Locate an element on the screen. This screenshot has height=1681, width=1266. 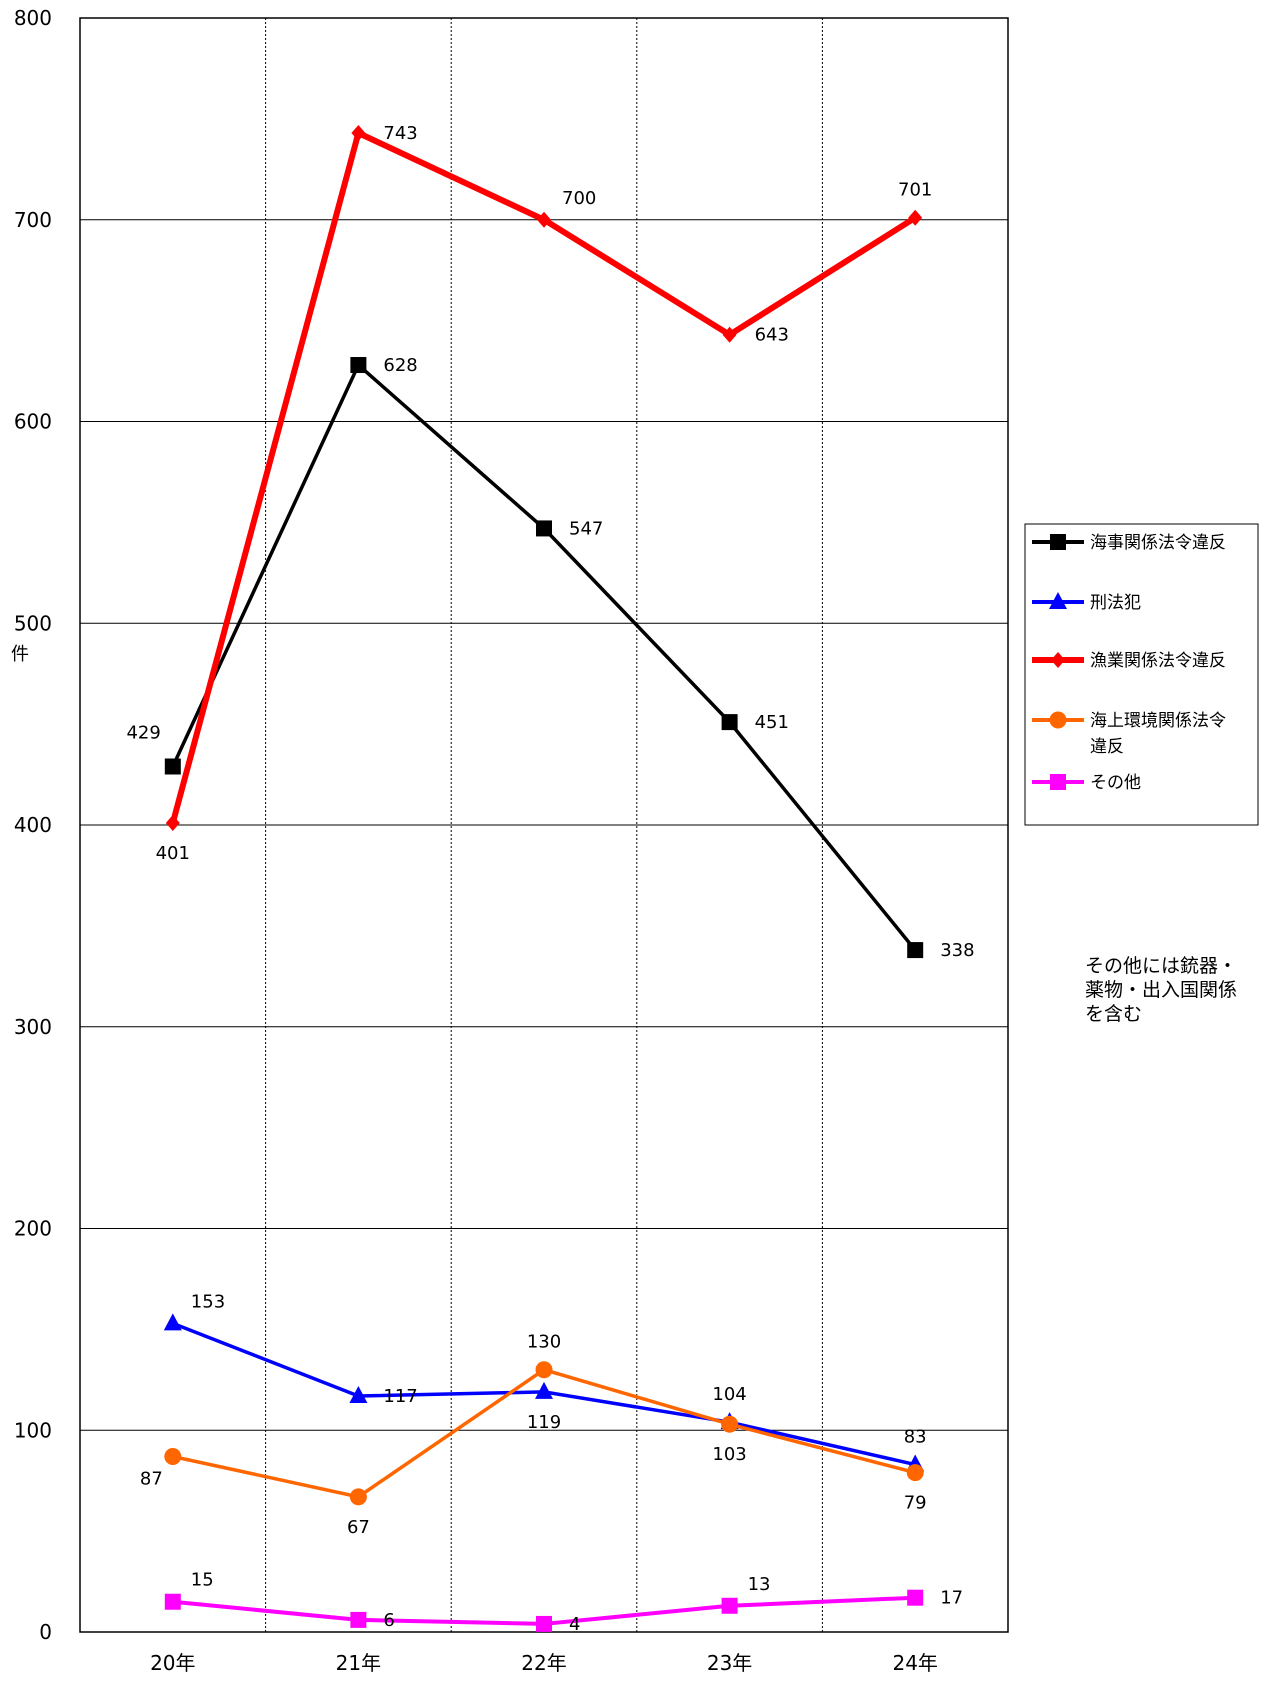
y-axis-ticks: 0 100 200 300 400 500 600 700 800 is located at coordinates (33, 825).